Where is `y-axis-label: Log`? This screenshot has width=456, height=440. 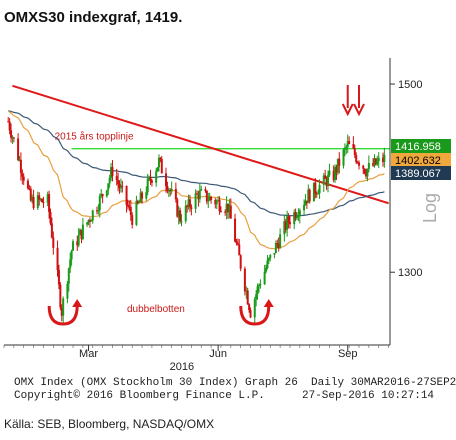 y-axis-label: Log is located at coordinates (430, 208).